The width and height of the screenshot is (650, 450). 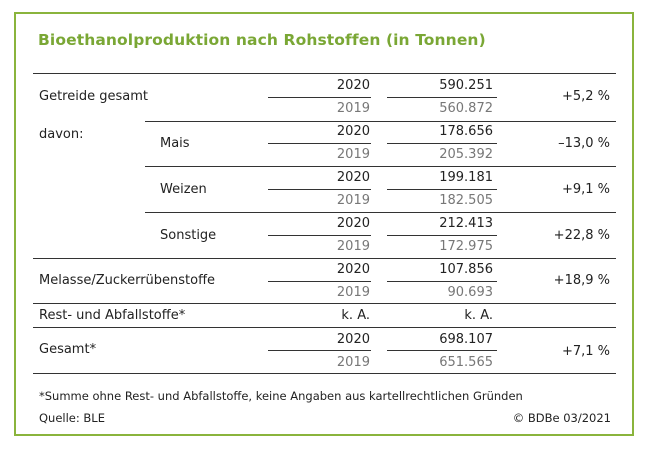 What do you see at coordinates (353, 108) in the screenshot?
I see `getreide-year-2019: 2019` at bounding box center [353, 108].